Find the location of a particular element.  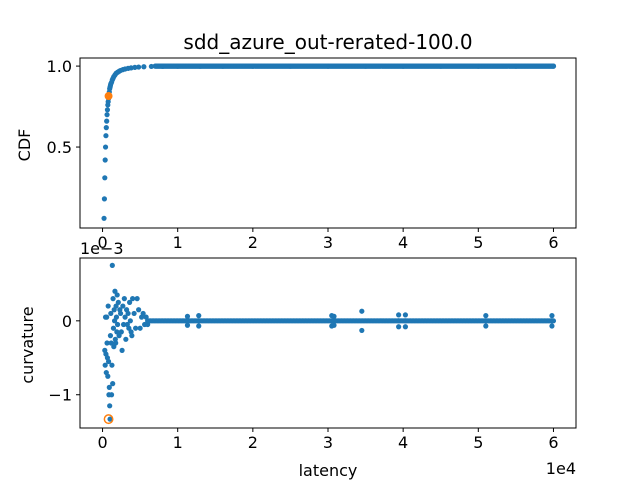

cdf-highlight-point is located at coordinates (108, 96).